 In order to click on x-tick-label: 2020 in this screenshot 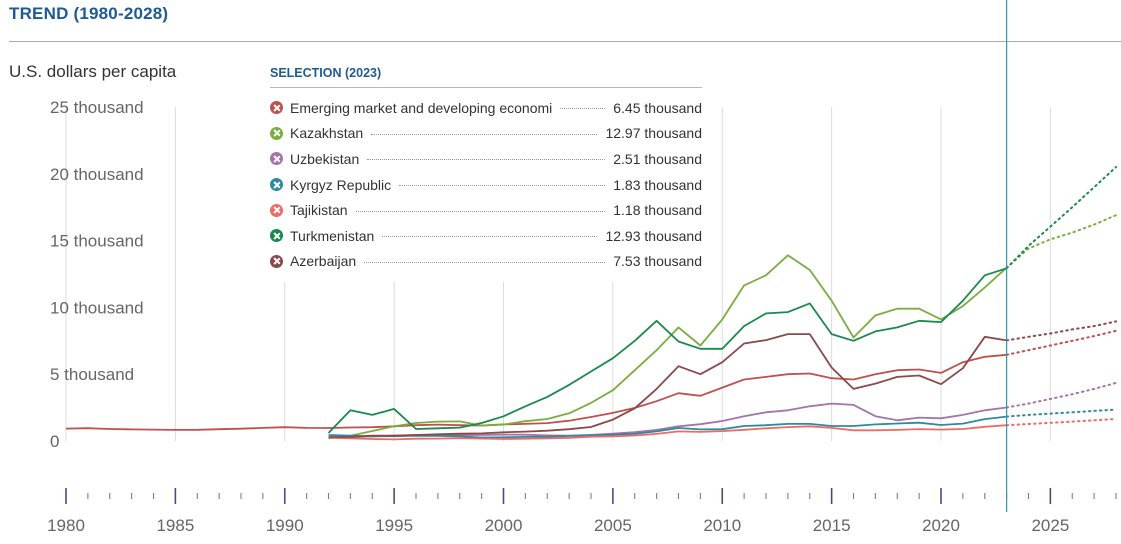, I will do `click(941, 525)`.